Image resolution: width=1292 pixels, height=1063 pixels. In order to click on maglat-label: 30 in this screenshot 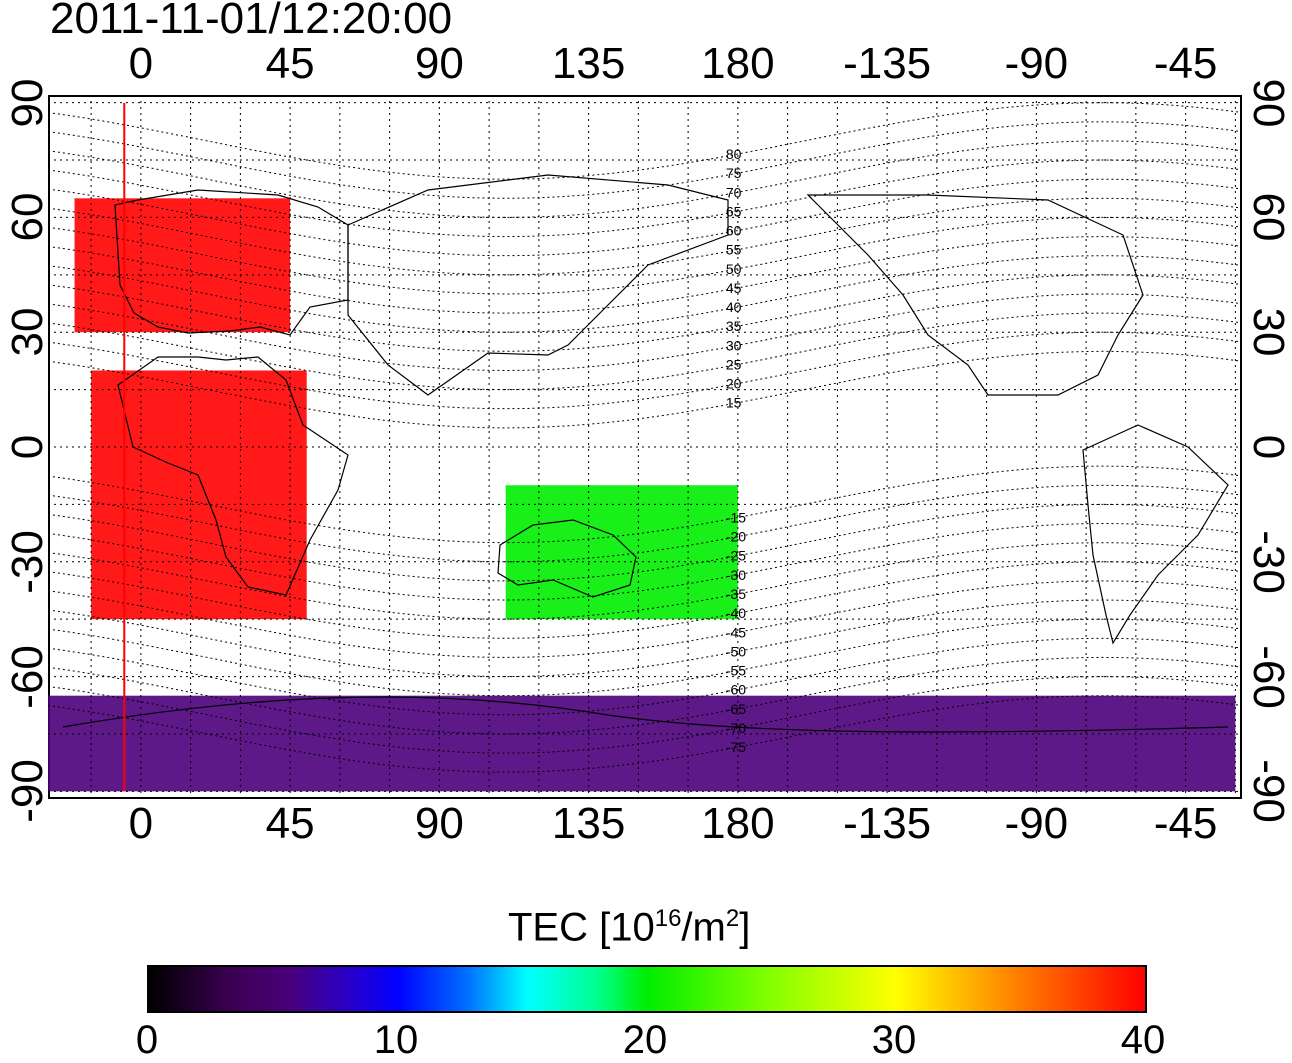, I will do `click(734, 345)`.